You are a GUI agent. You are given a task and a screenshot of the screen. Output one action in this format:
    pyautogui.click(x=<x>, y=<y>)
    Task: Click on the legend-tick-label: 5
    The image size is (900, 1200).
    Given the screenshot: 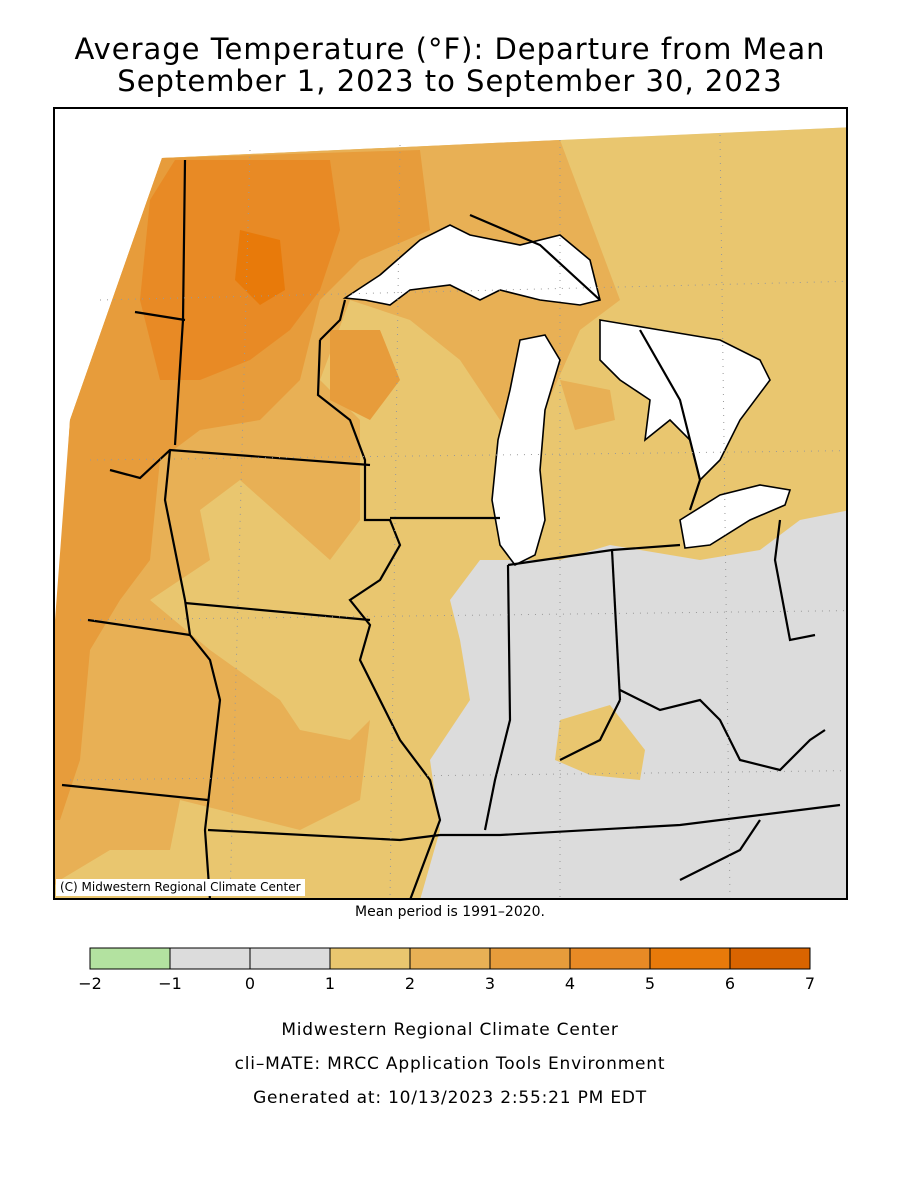 What is the action you would take?
    pyautogui.click(x=650, y=983)
    